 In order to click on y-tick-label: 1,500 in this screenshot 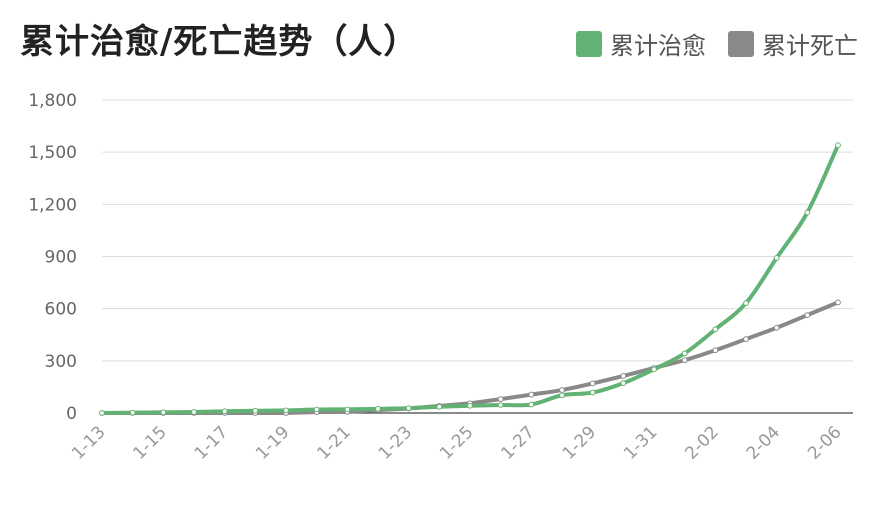, I will do `click(52, 153)`.